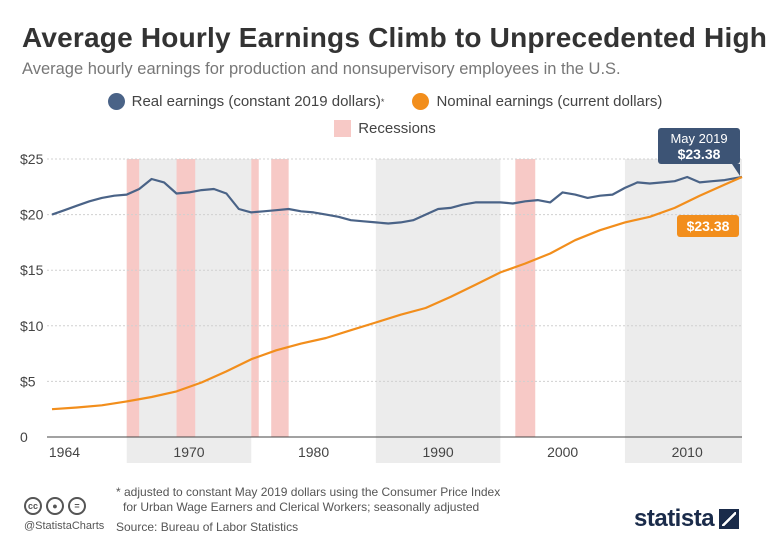 This screenshot has width=770, height=552. Describe the element at coordinates (687, 452) in the screenshot. I see `x-tick-label: 2010` at that location.